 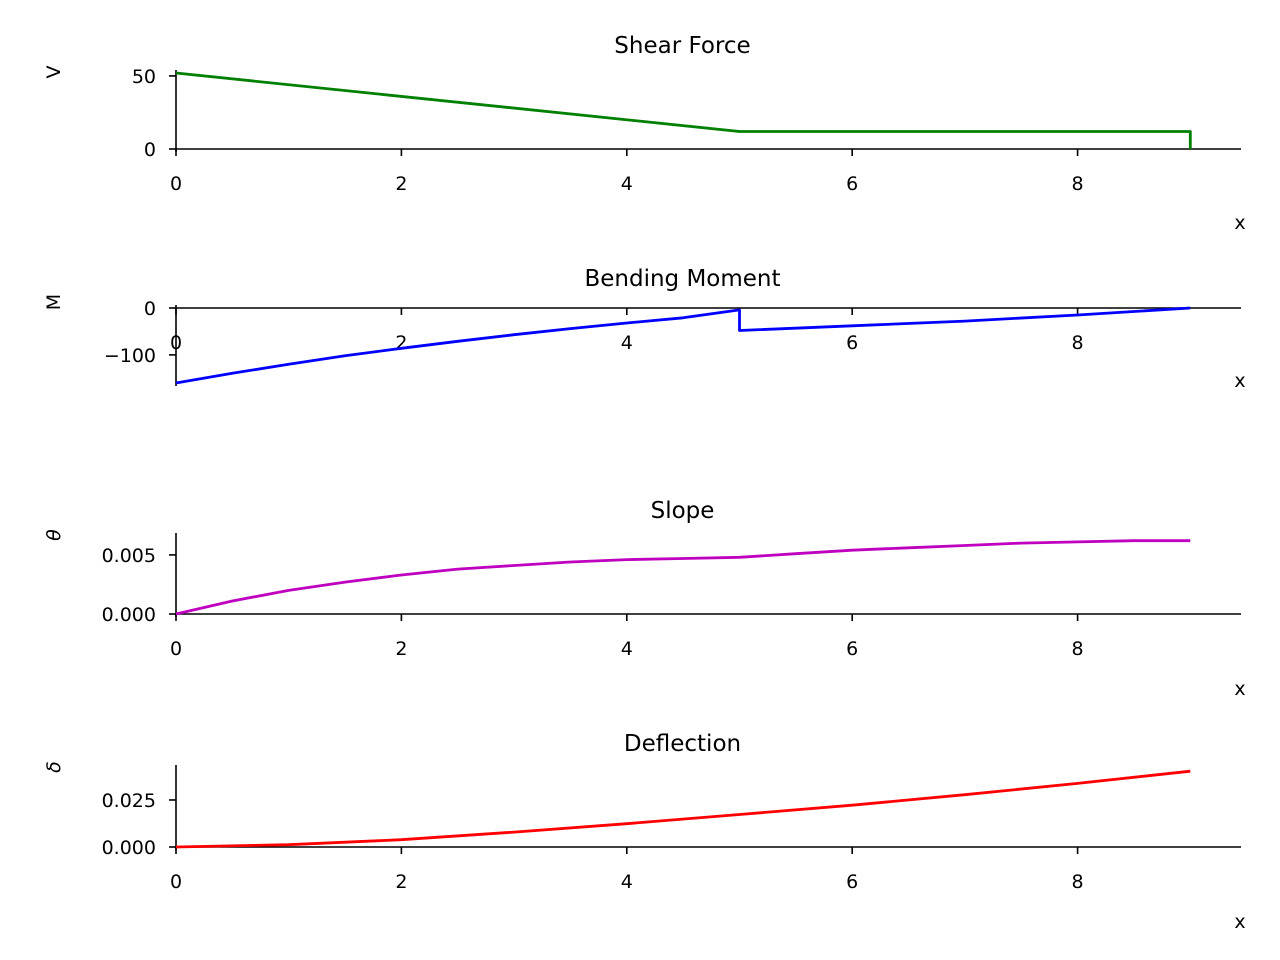 I want to click on y-axis-label: M, so click(x=54, y=302).